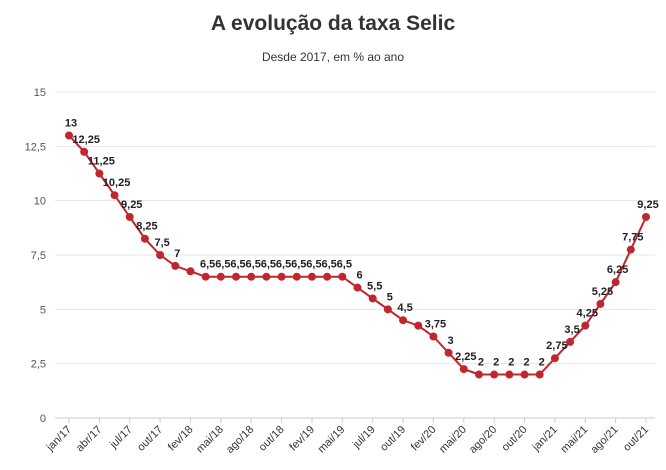  I want to click on x-tick-label: fev/20, so click(424, 439).